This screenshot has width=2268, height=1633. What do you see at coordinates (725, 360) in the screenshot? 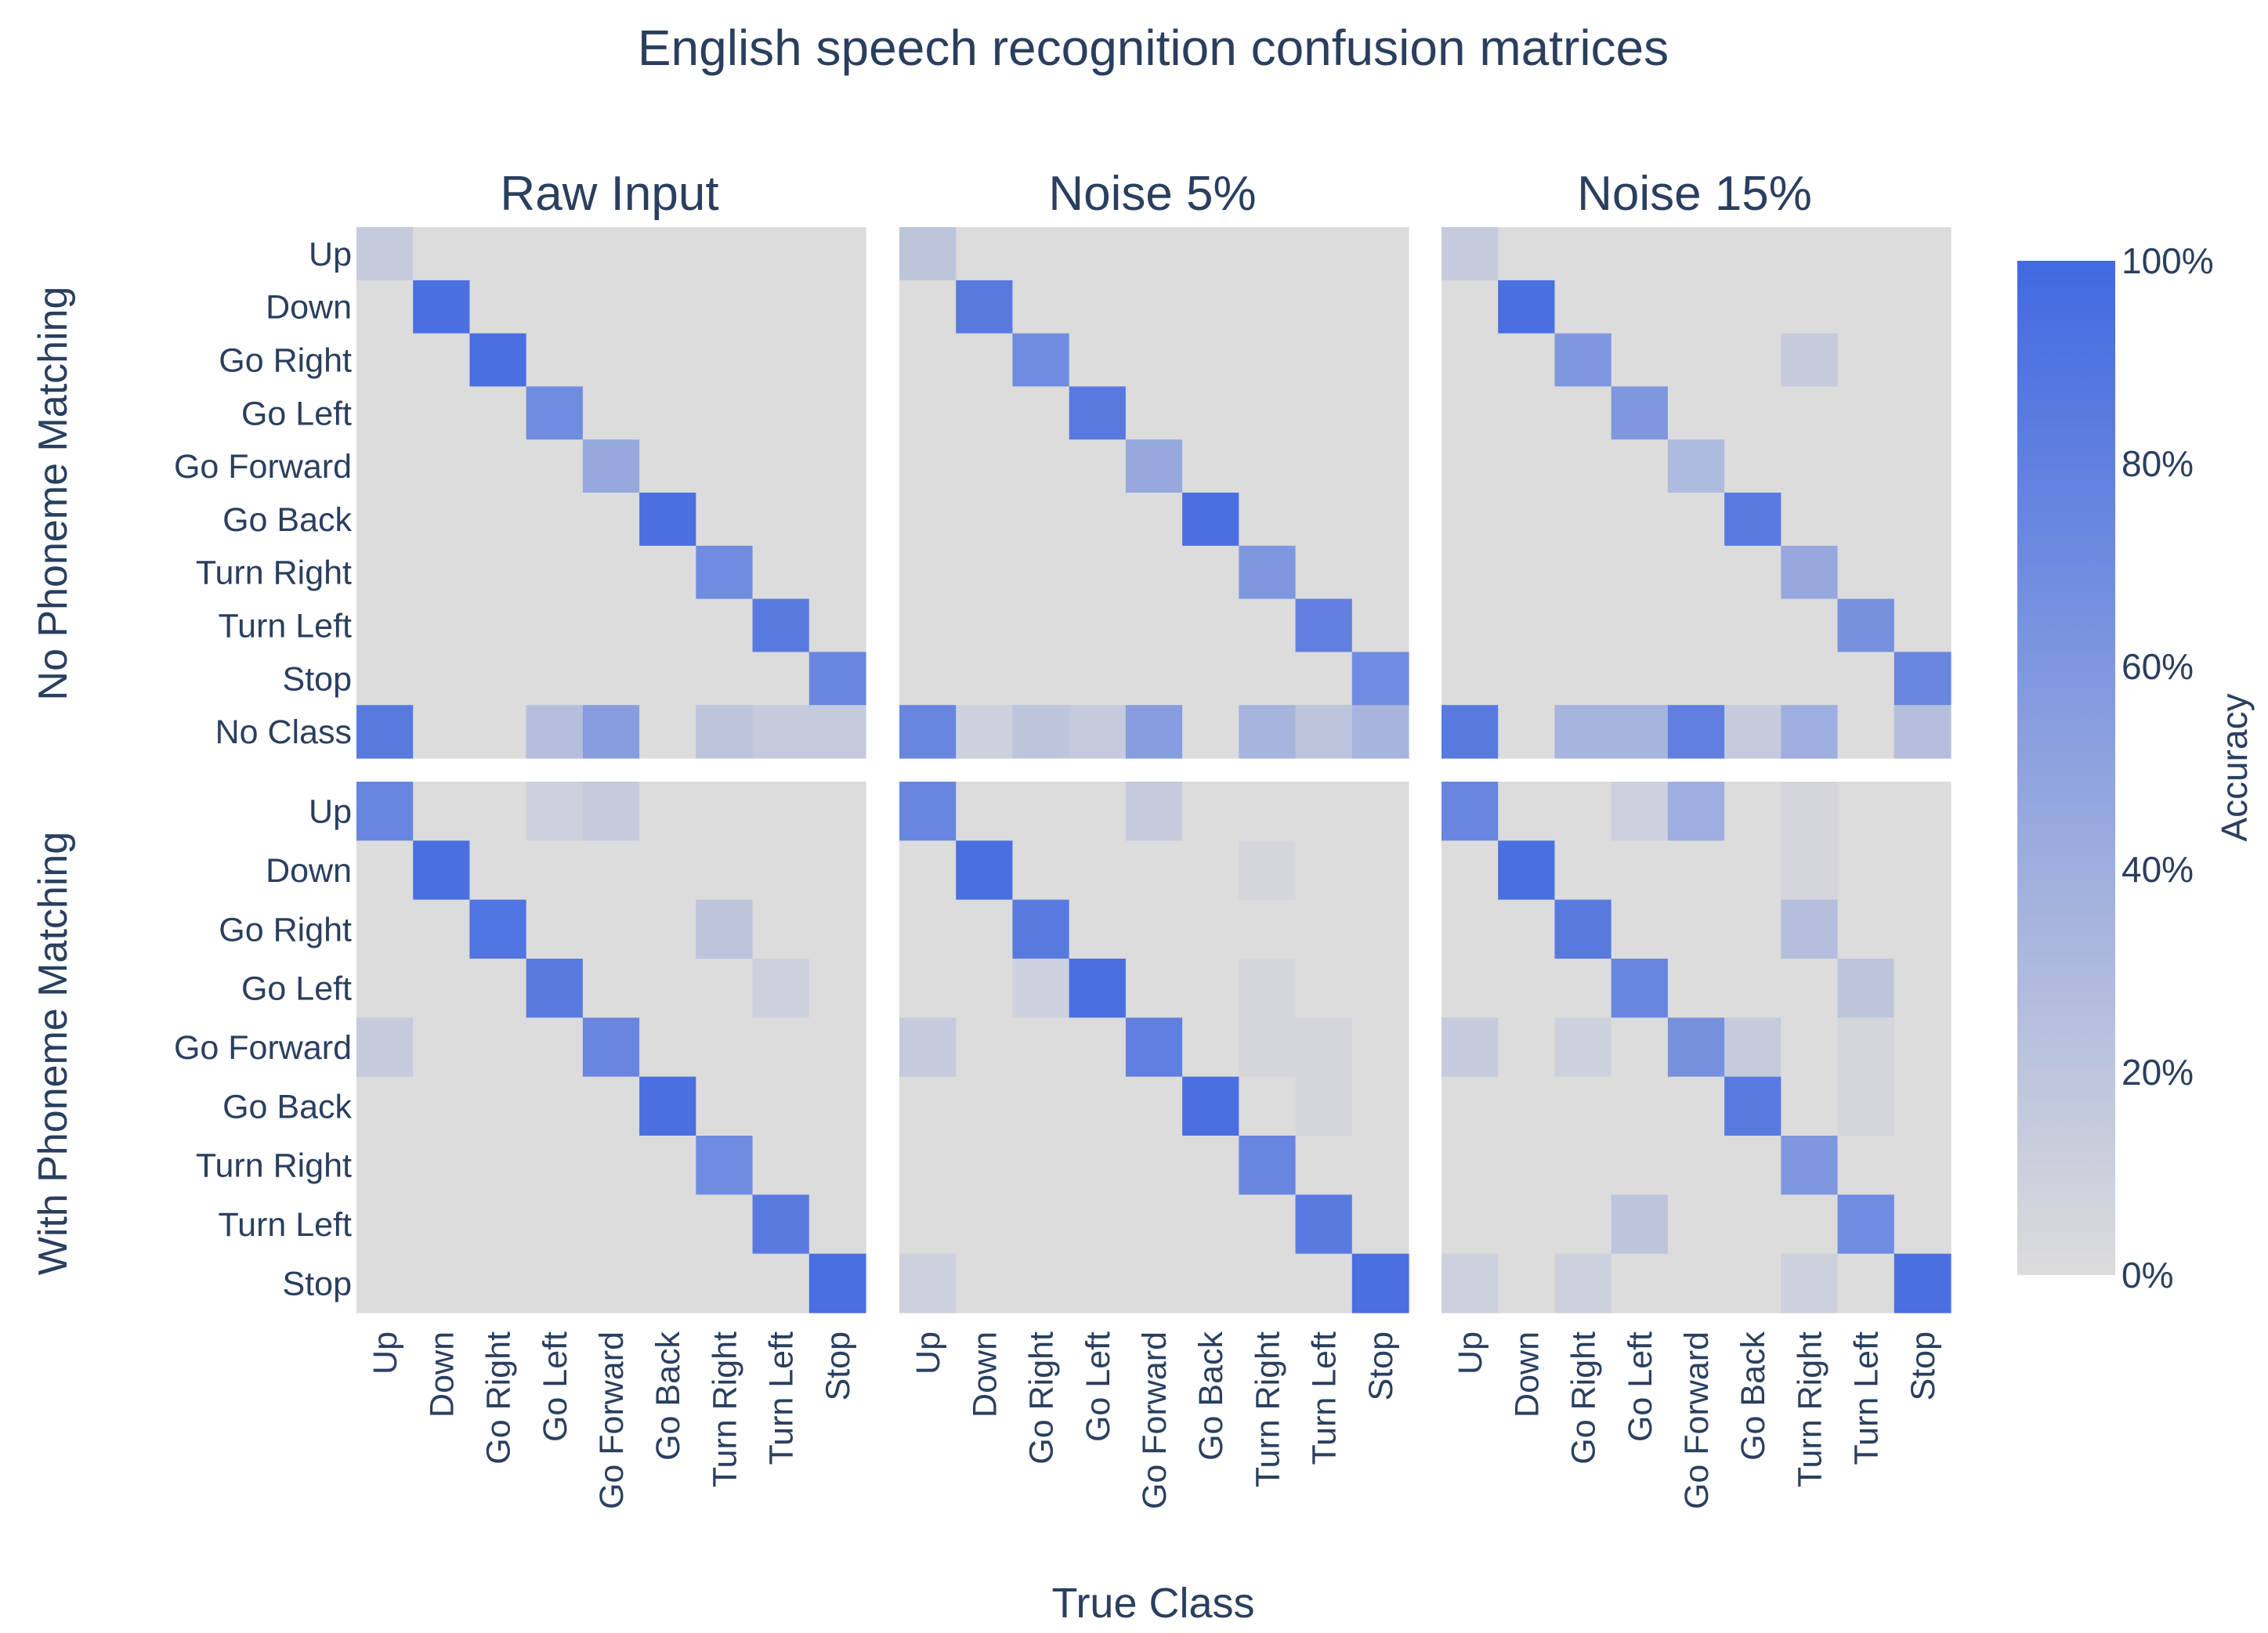
I see `heatmap-cell-p0-r2-c6` at bounding box center [725, 360].